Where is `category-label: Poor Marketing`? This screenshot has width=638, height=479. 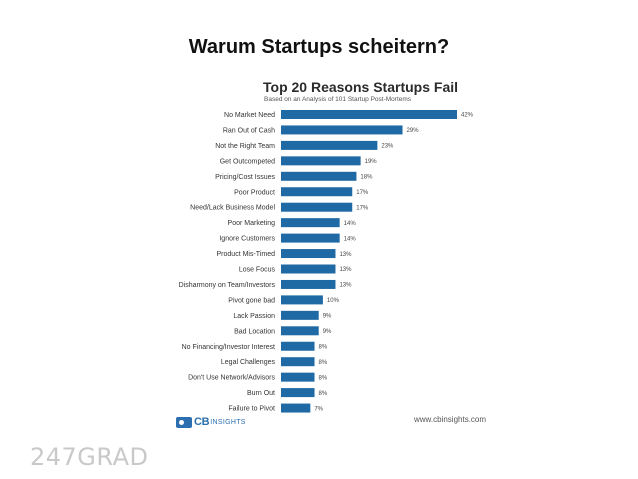
category-label: Poor Marketing is located at coordinates (252, 223).